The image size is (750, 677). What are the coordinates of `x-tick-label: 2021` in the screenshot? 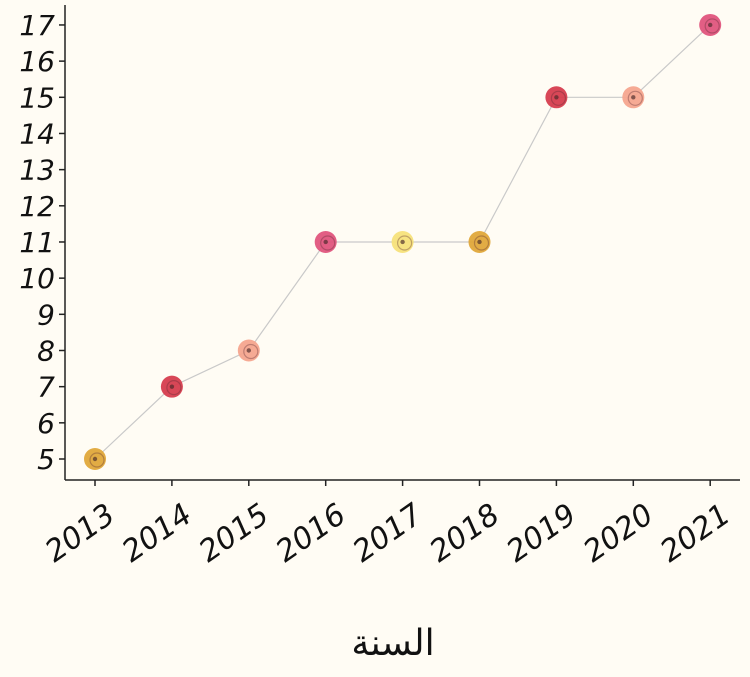 It's located at (695, 533).